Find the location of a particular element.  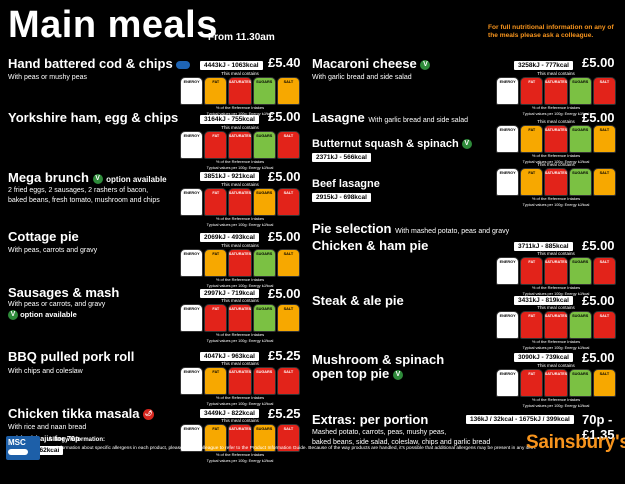

item-name: Chicken & ham pie is located at coordinates (370, 245).